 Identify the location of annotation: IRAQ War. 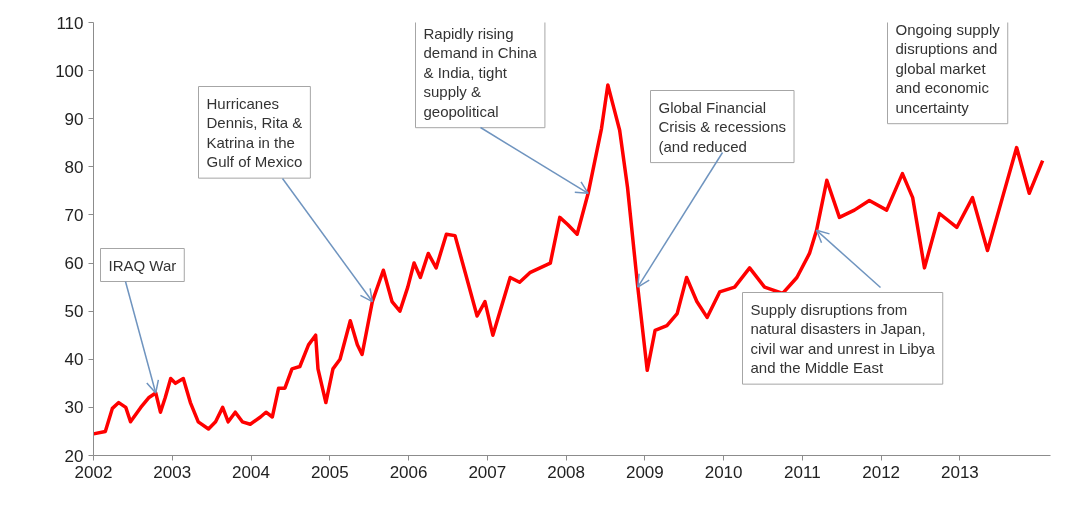
(142, 265).